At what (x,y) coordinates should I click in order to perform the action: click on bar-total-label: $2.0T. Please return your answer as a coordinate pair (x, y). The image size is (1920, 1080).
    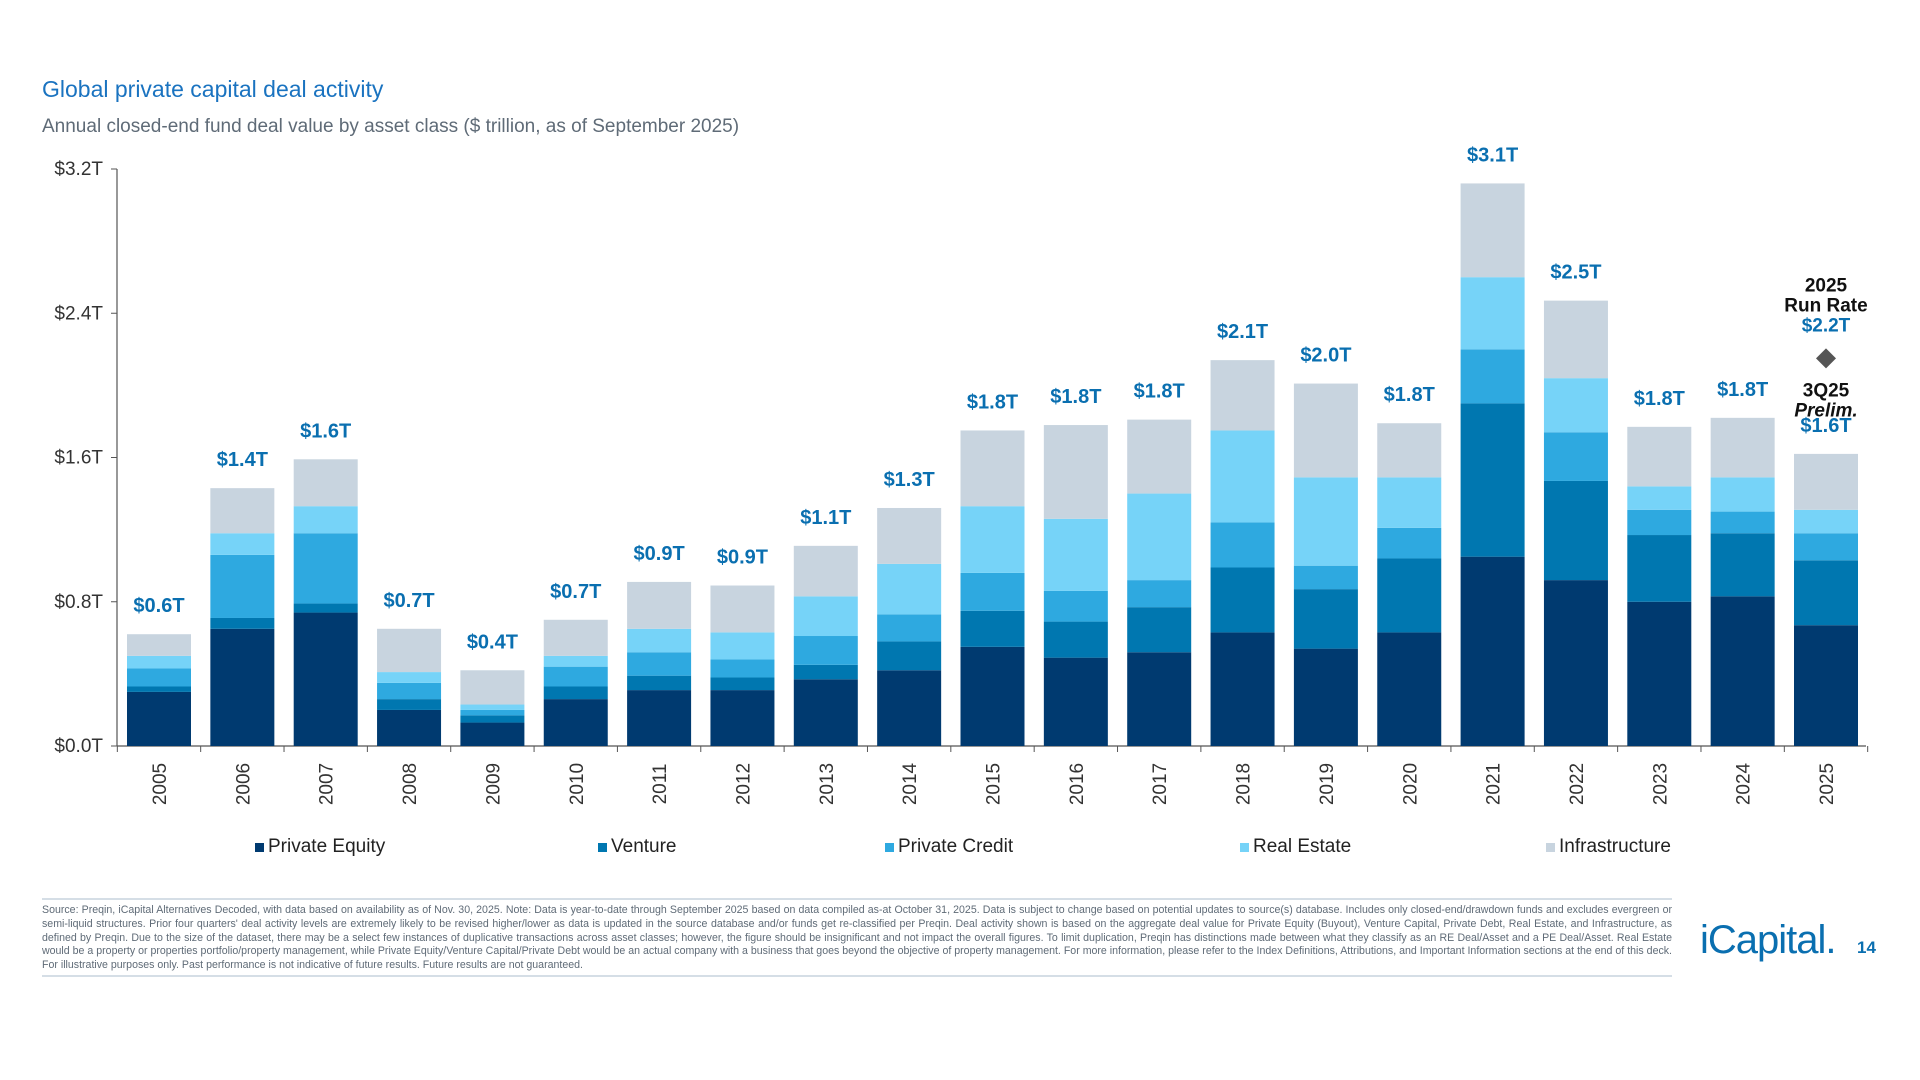
    Looking at the image, I should click on (1325, 356).